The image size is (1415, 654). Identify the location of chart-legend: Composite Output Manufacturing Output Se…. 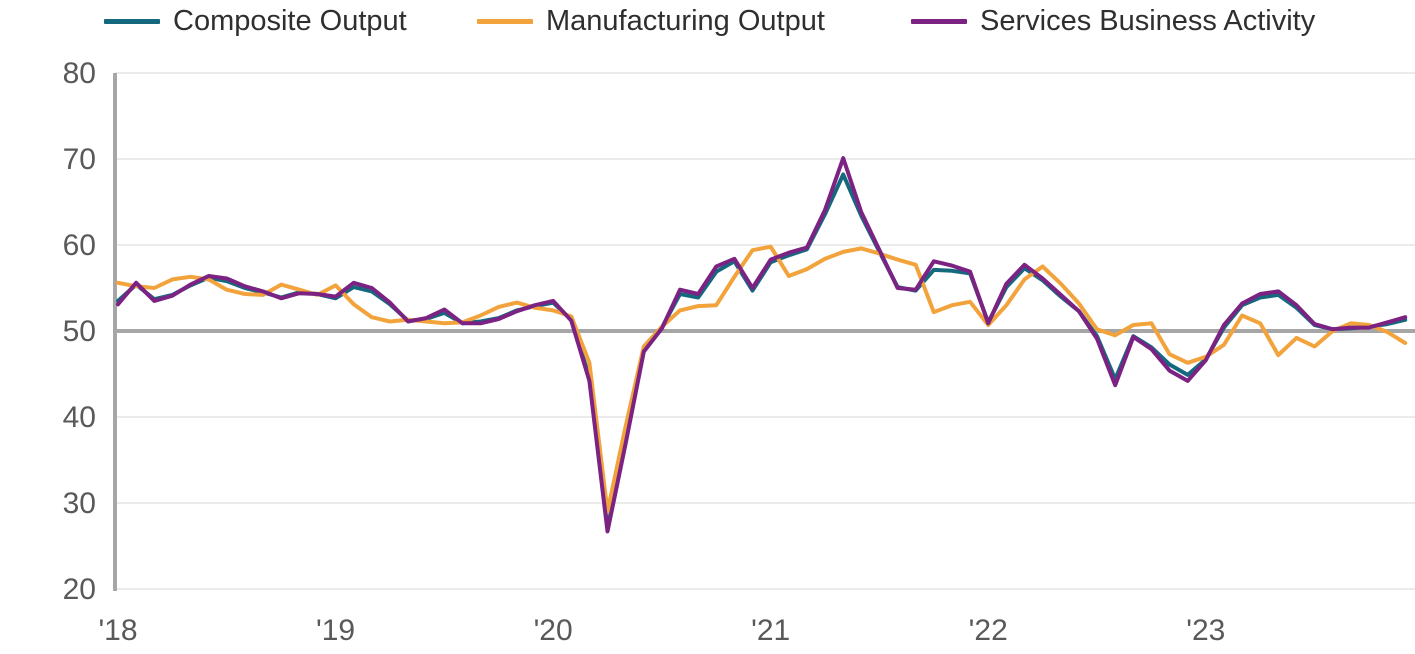
(707, 21).